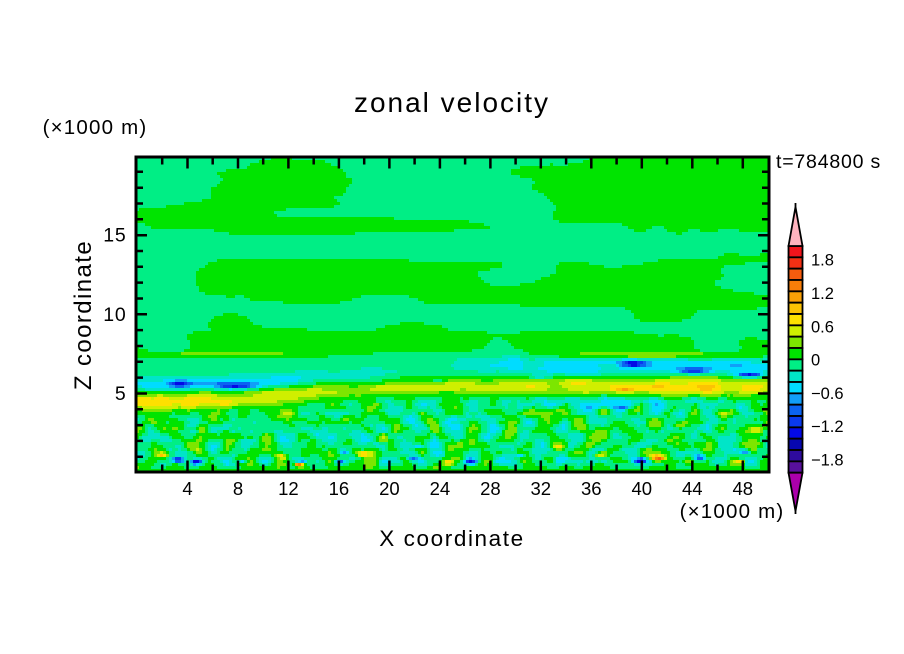 The image size is (904, 654). What do you see at coordinates (822, 294) in the screenshot?
I see `svg-text: 1.2` at bounding box center [822, 294].